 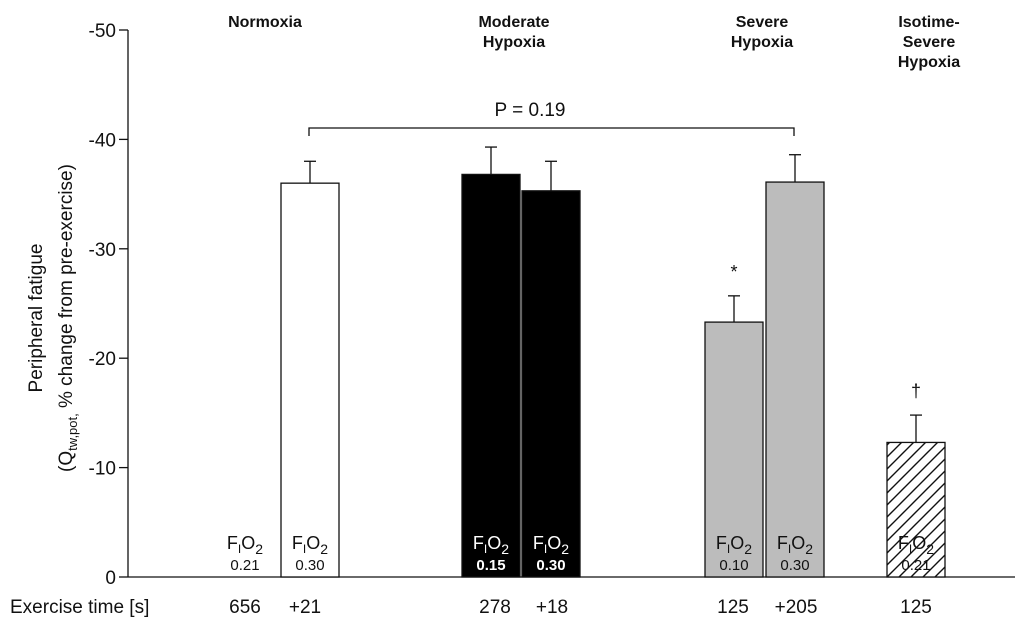 What do you see at coordinates (551, 131) in the screenshot?
I see `bracket-line` at bounding box center [551, 131].